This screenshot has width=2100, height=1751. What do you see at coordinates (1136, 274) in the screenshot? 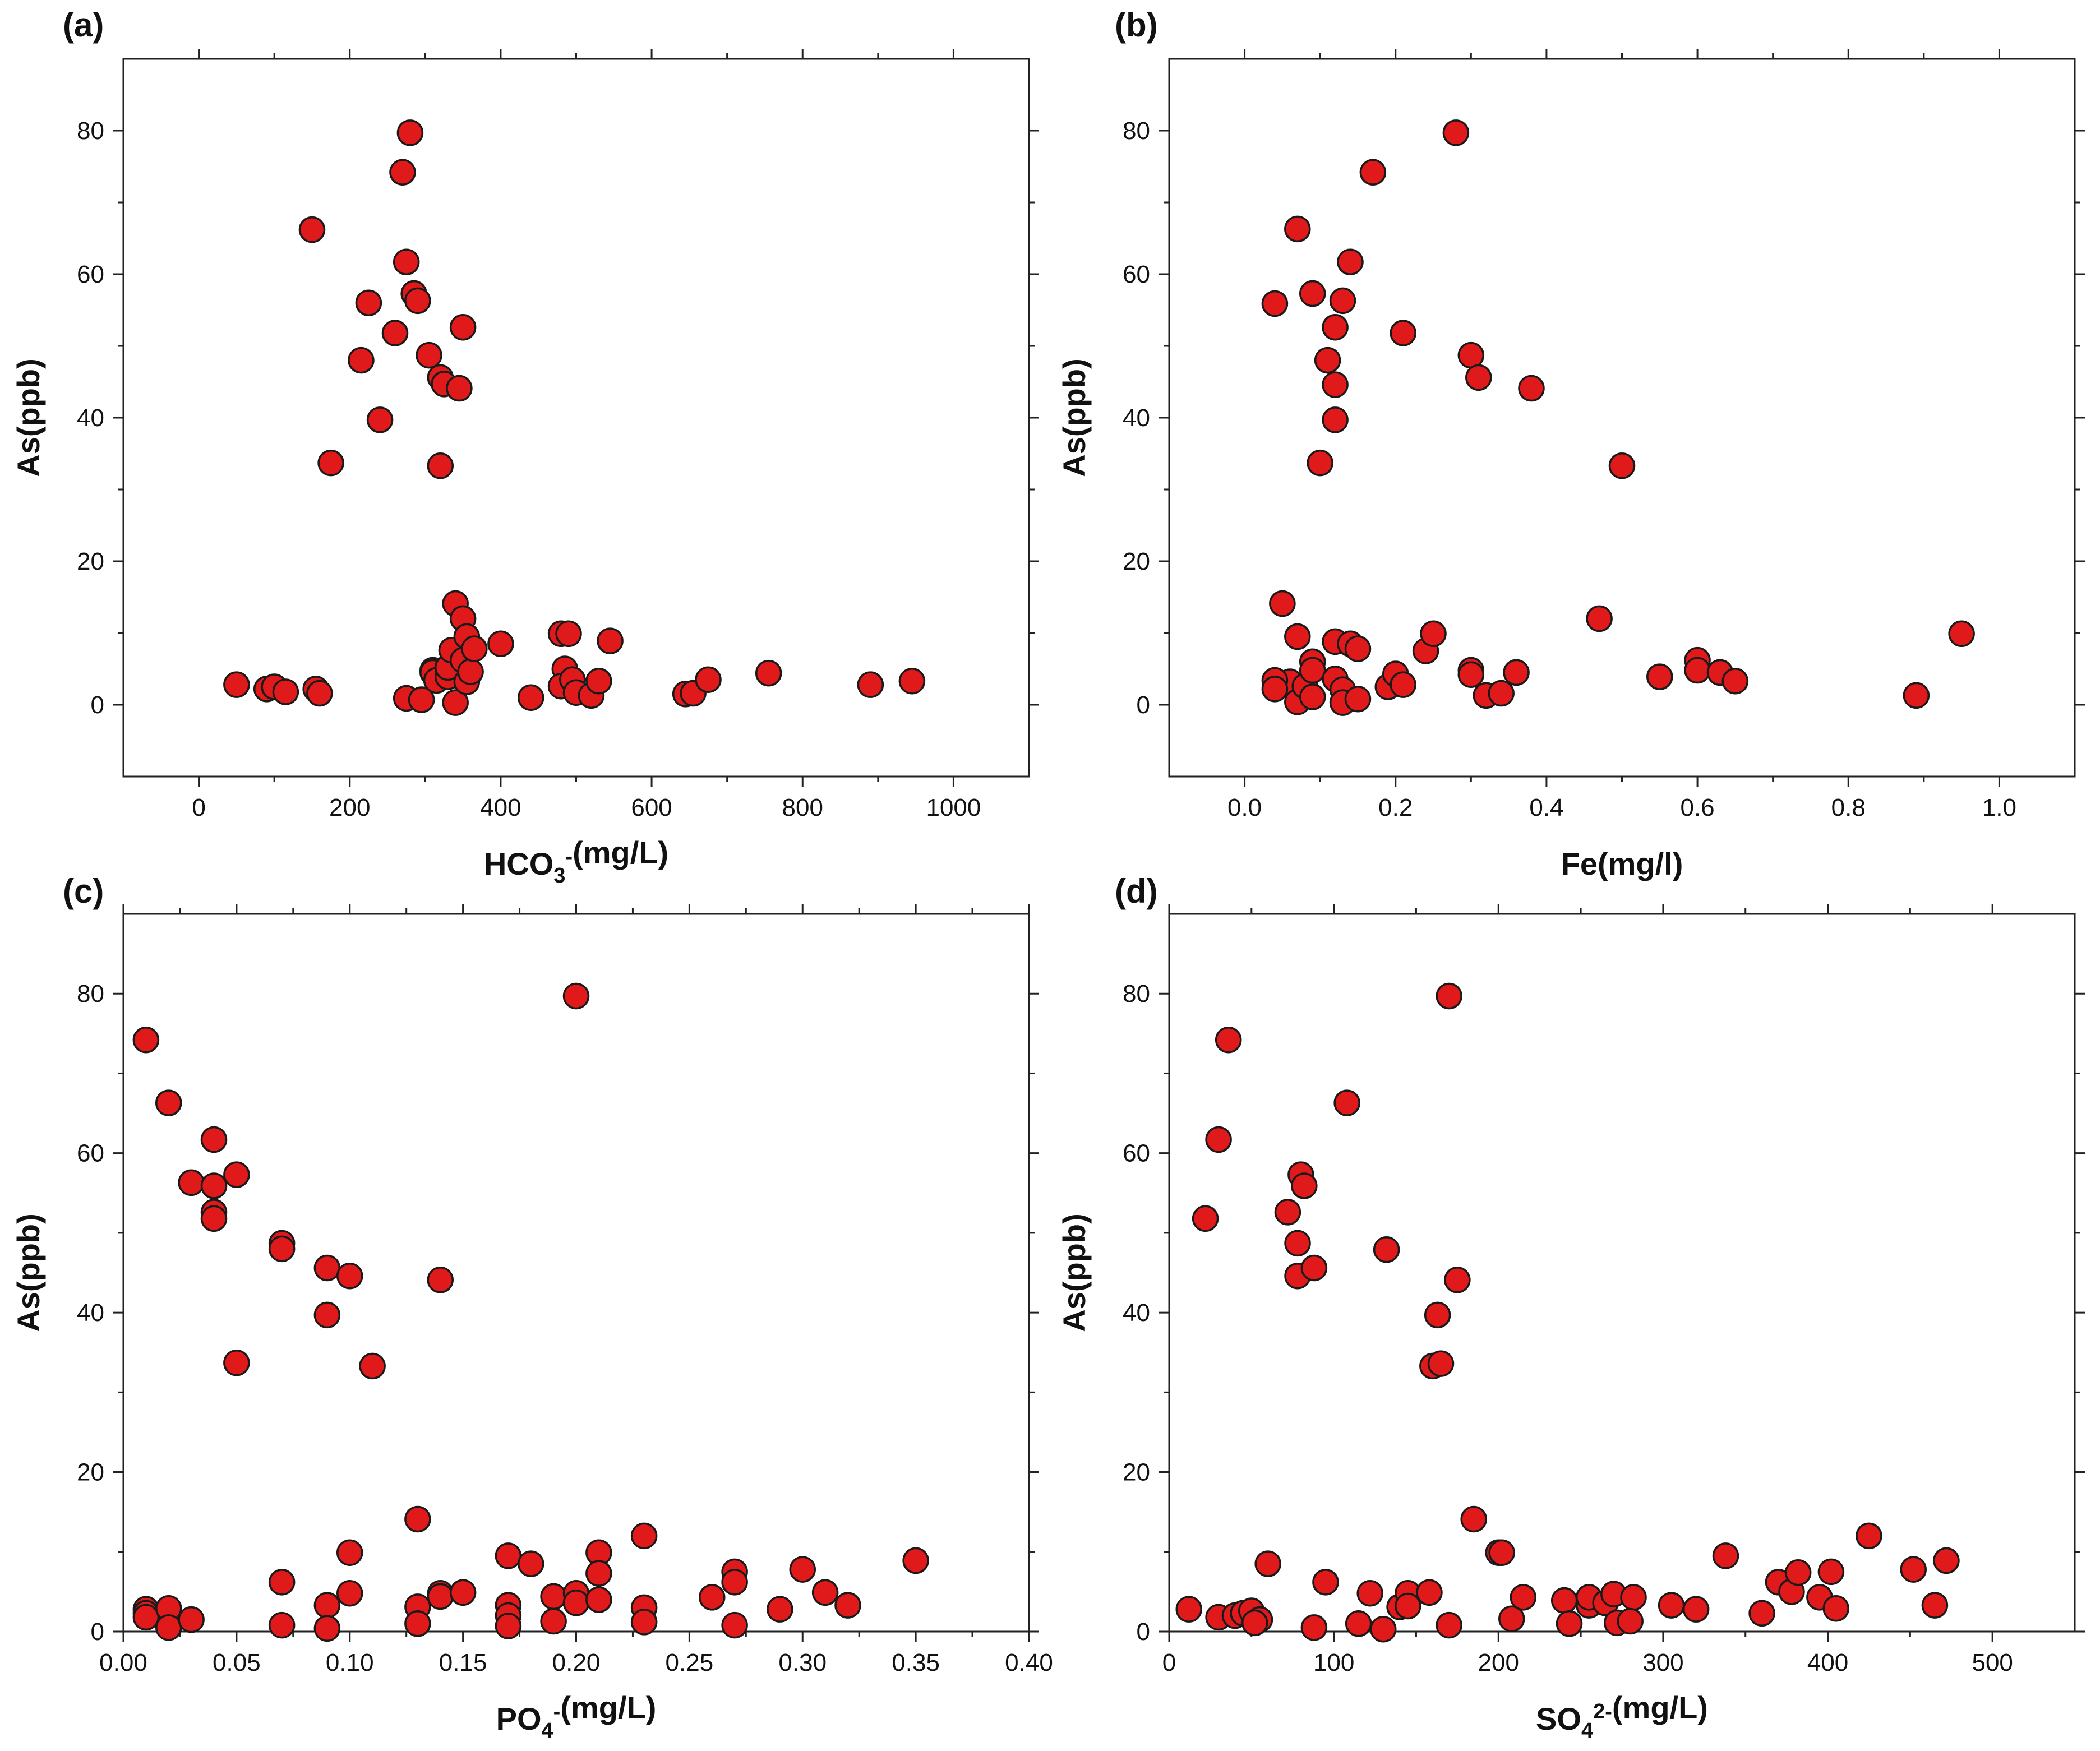
I see `y-tick-label: 60` at bounding box center [1136, 274].